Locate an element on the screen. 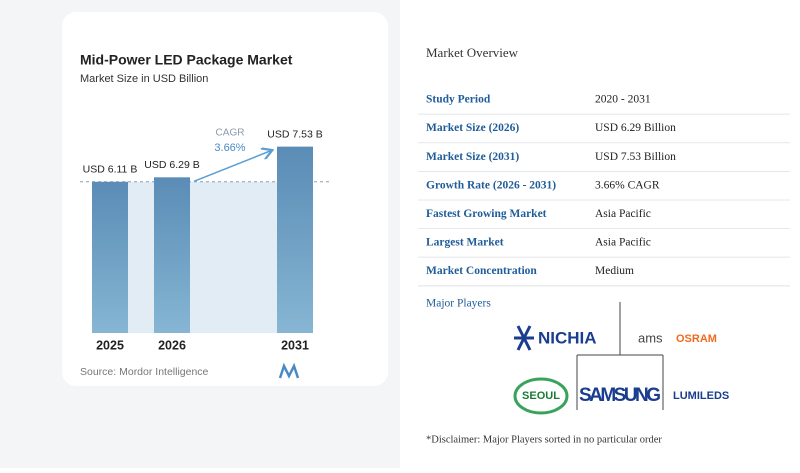  row-value: 2020 - 2031 is located at coordinates (623, 100).